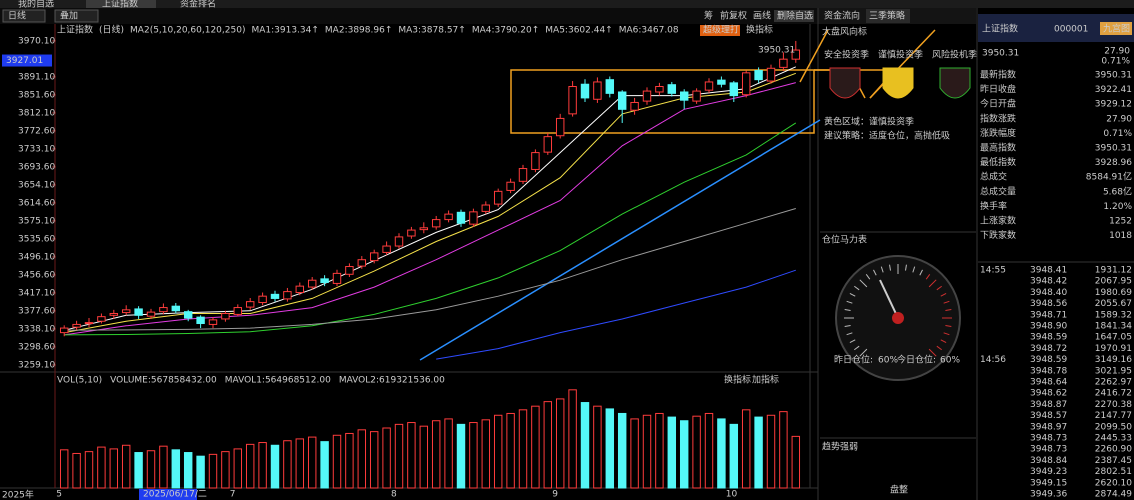 Image resolution: width=1134 pixels, height=500 pixels. I want to click on season-label: 谨慎投资季, so click(900, 55).